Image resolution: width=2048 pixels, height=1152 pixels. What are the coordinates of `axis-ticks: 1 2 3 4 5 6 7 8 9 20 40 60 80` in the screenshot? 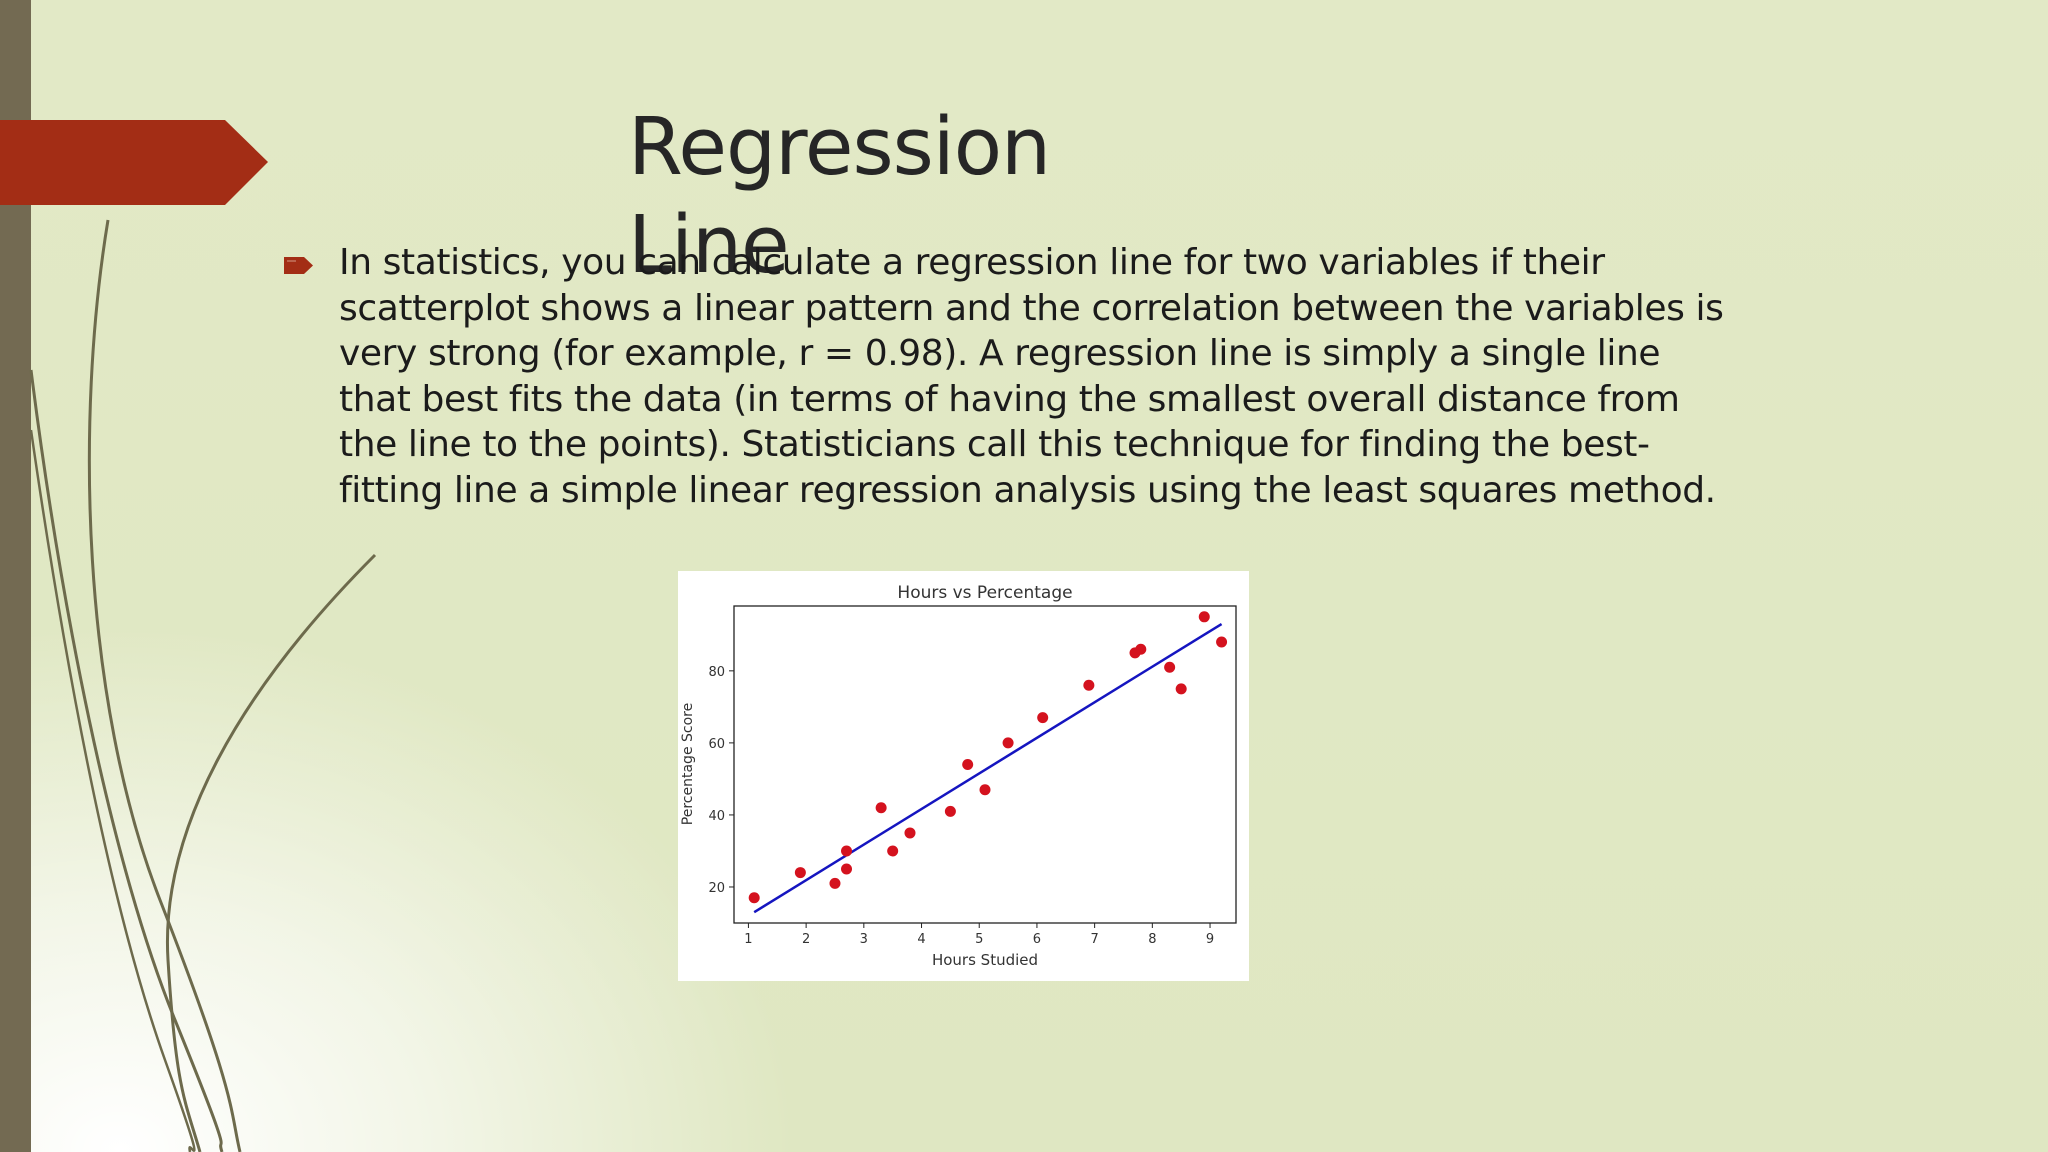 It's located at (961, 806).